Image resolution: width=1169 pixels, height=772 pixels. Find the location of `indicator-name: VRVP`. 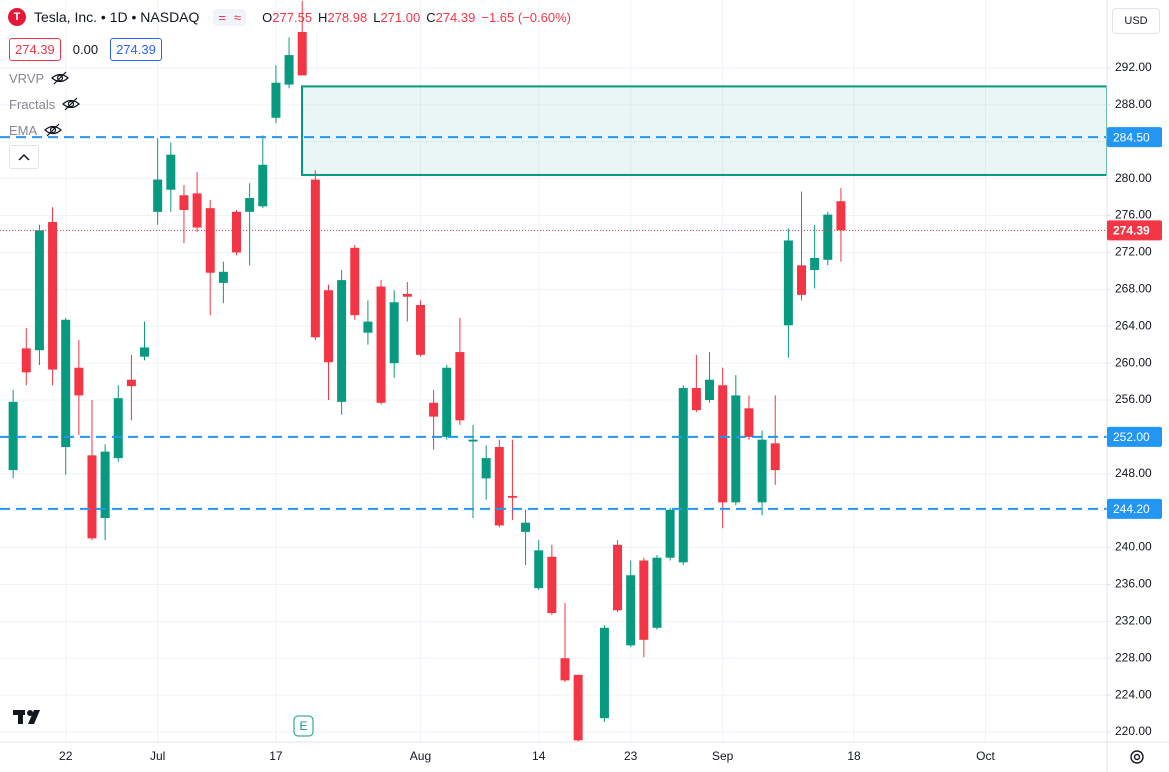

indicator-name: VRVP is located at coordinates (27, 78).